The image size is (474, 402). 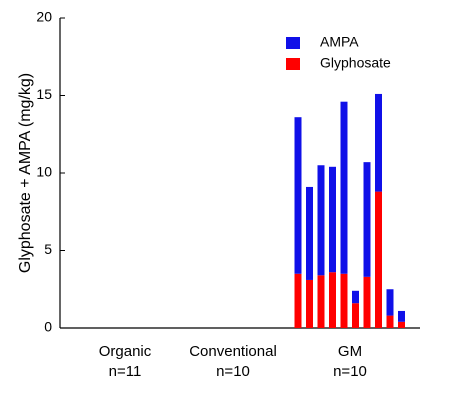 I want to click on y-axis-label: Glyphosate + AMPA (mg/kg), so click(x=25, y=173).